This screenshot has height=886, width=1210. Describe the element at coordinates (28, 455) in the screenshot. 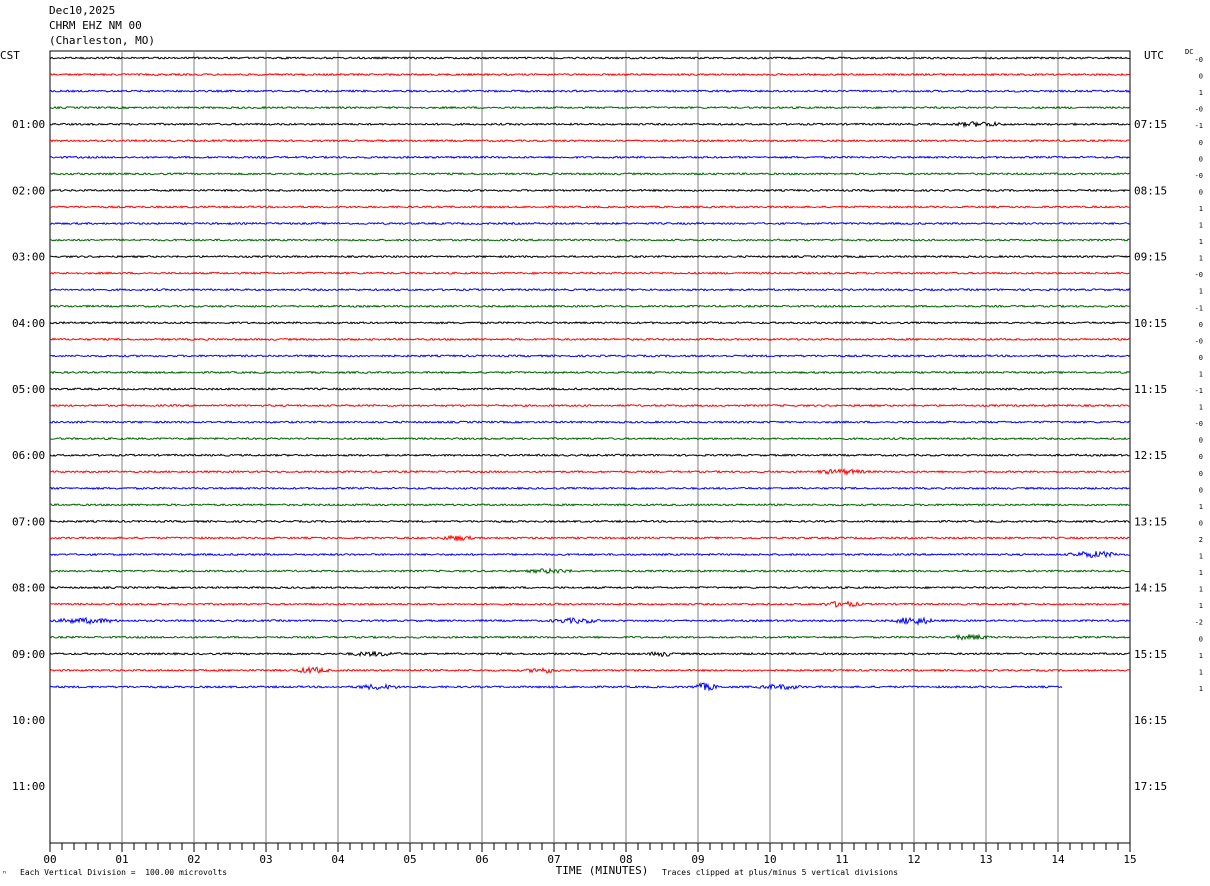

I see `left-hour-label: 06:00` at that location.